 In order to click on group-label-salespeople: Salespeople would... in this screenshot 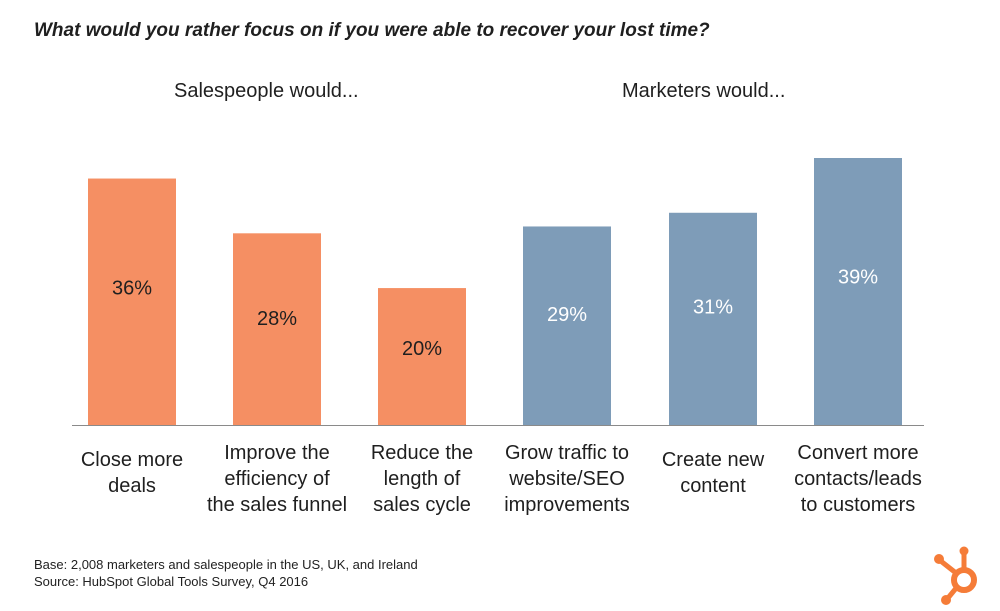, I will do `click(266, 91)`.